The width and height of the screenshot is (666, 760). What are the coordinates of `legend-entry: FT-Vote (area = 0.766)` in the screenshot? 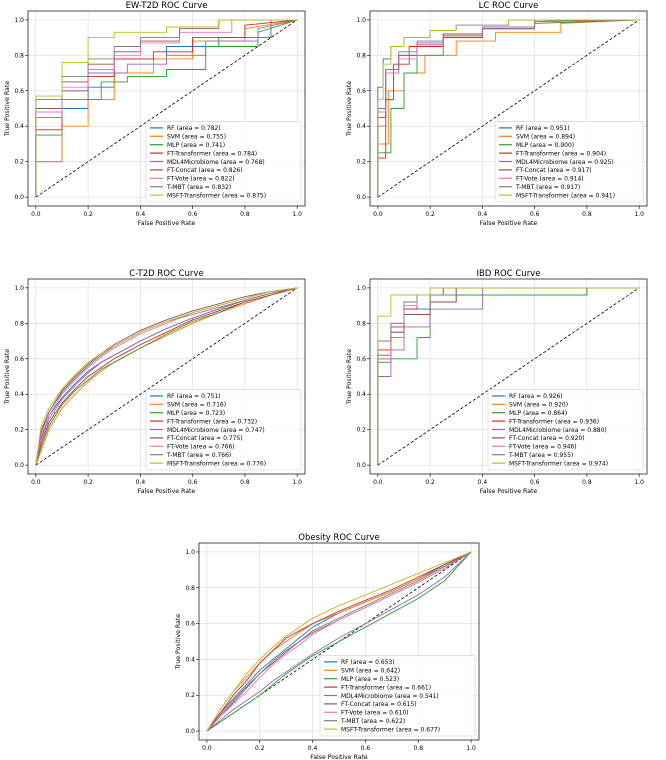 It's located at (201, 447).